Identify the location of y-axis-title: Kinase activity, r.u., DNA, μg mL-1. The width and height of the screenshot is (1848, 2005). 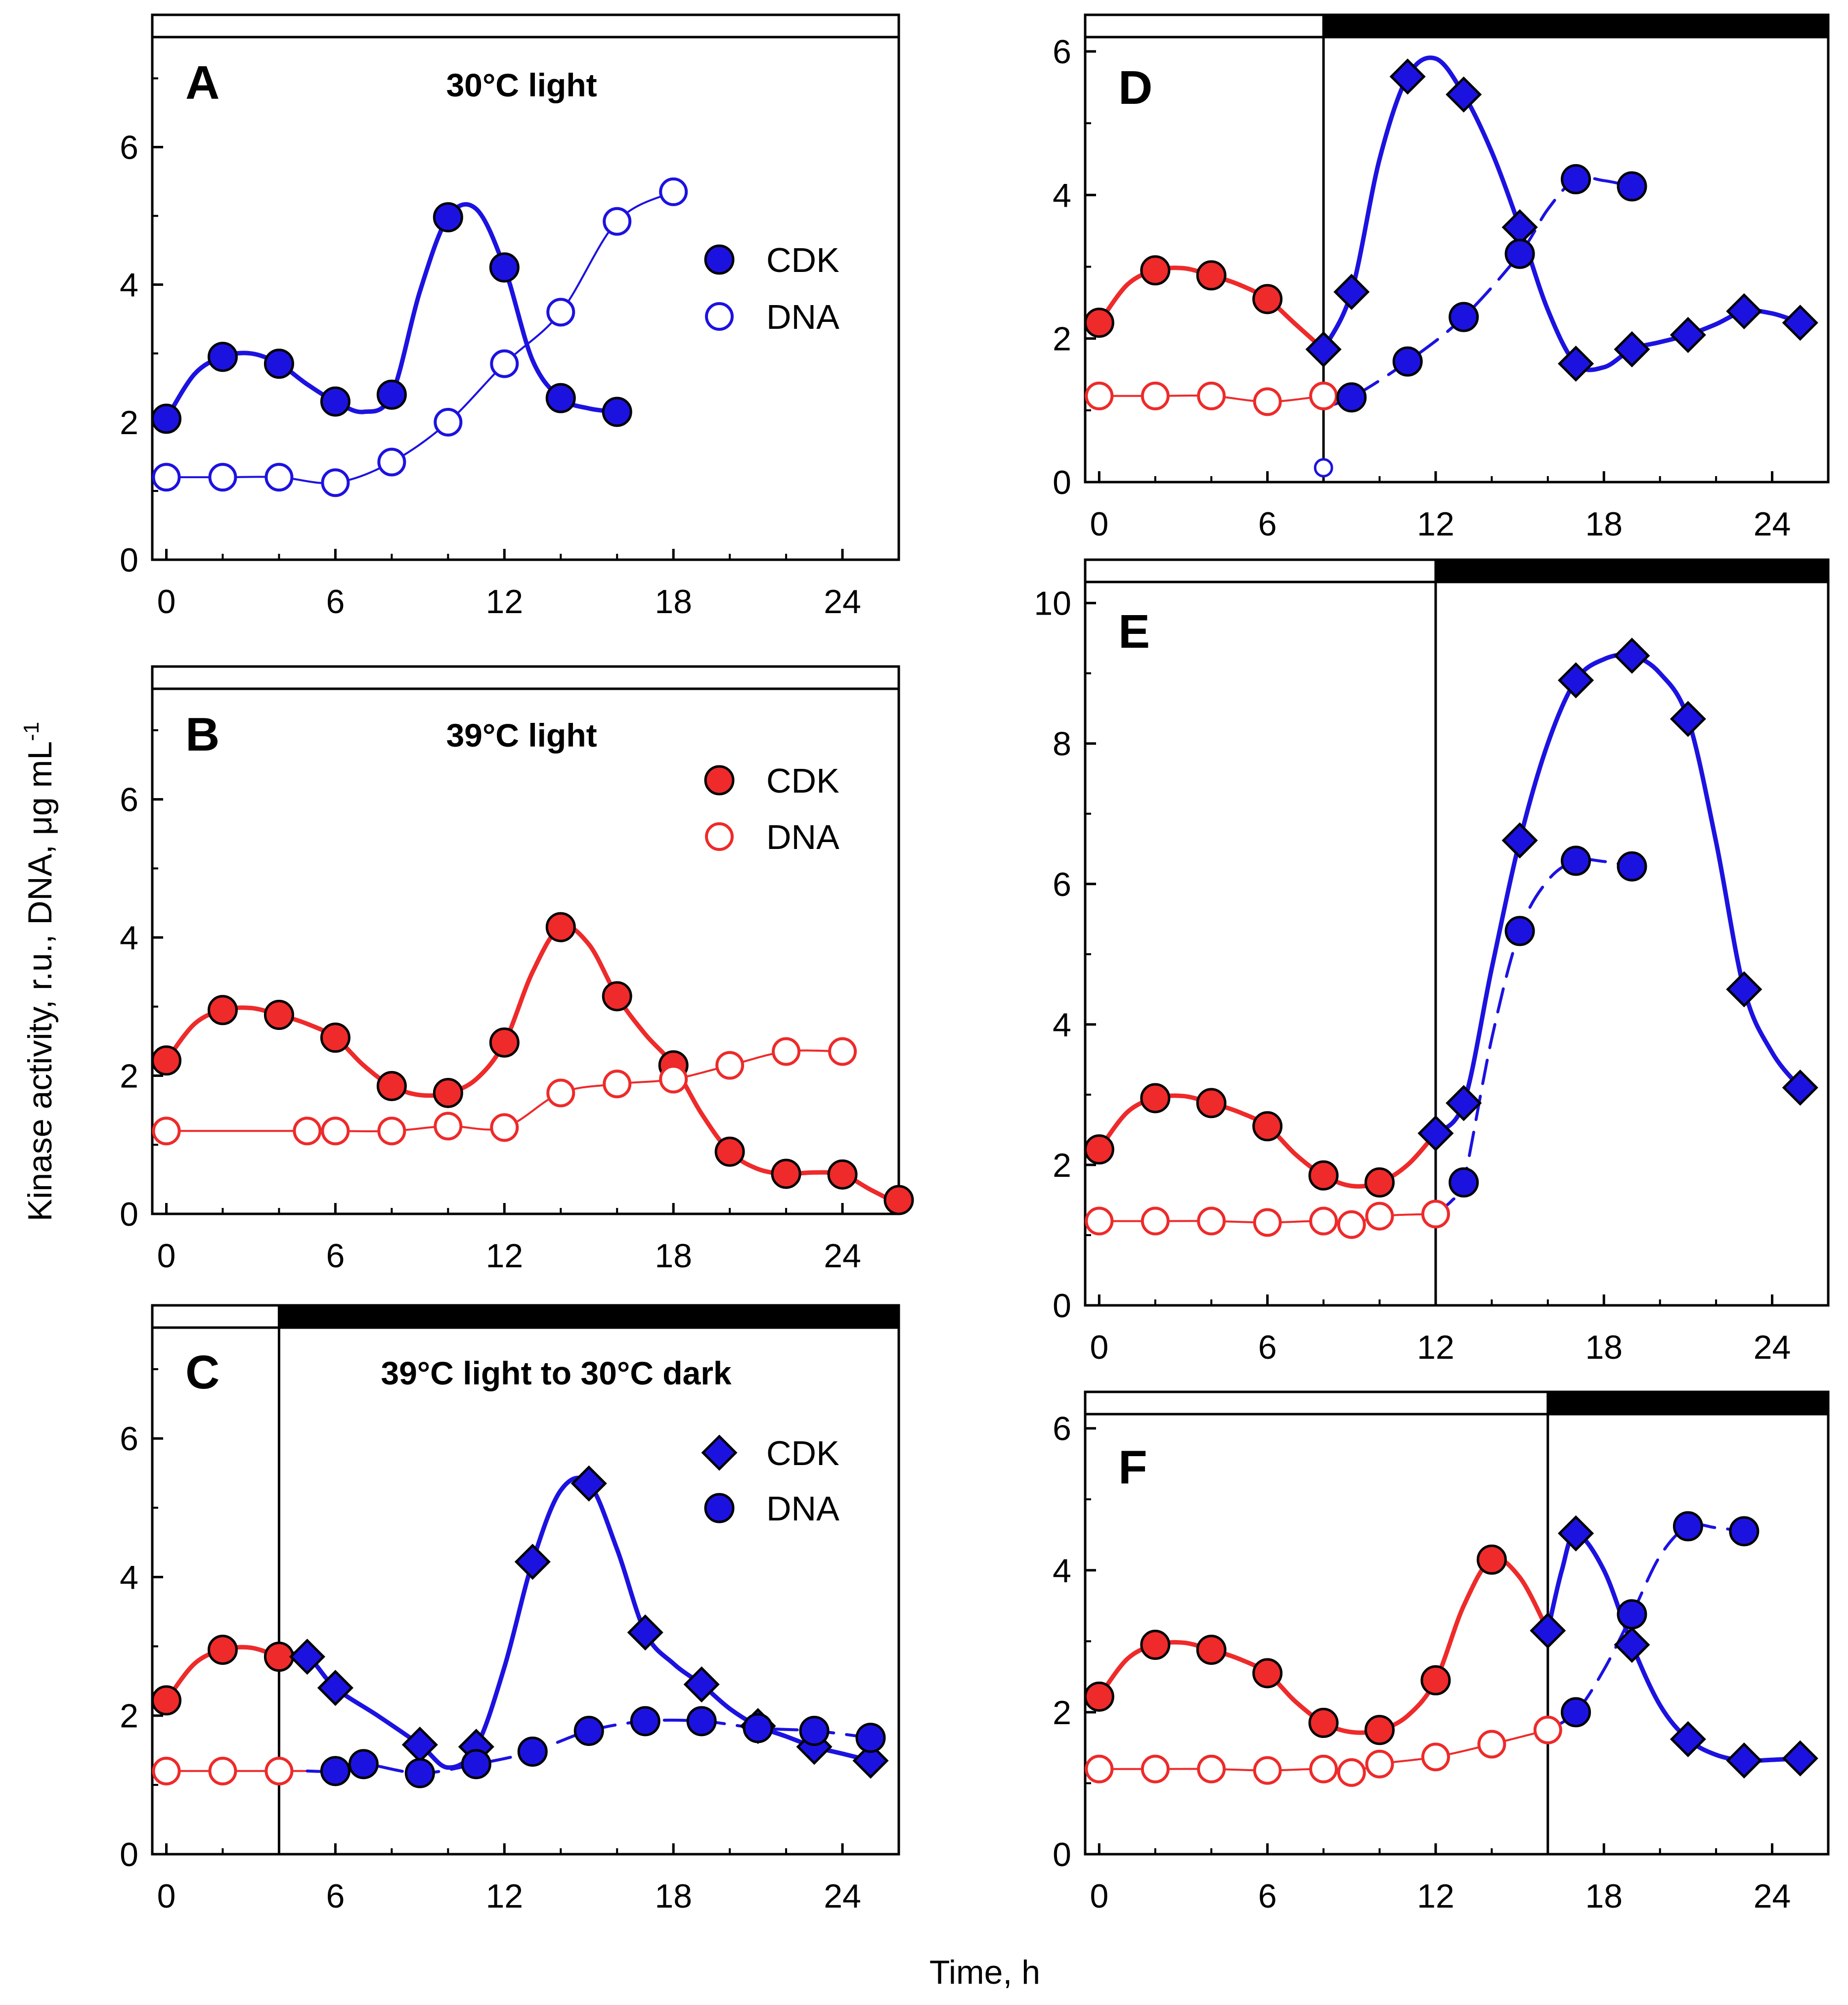
(39, 971).